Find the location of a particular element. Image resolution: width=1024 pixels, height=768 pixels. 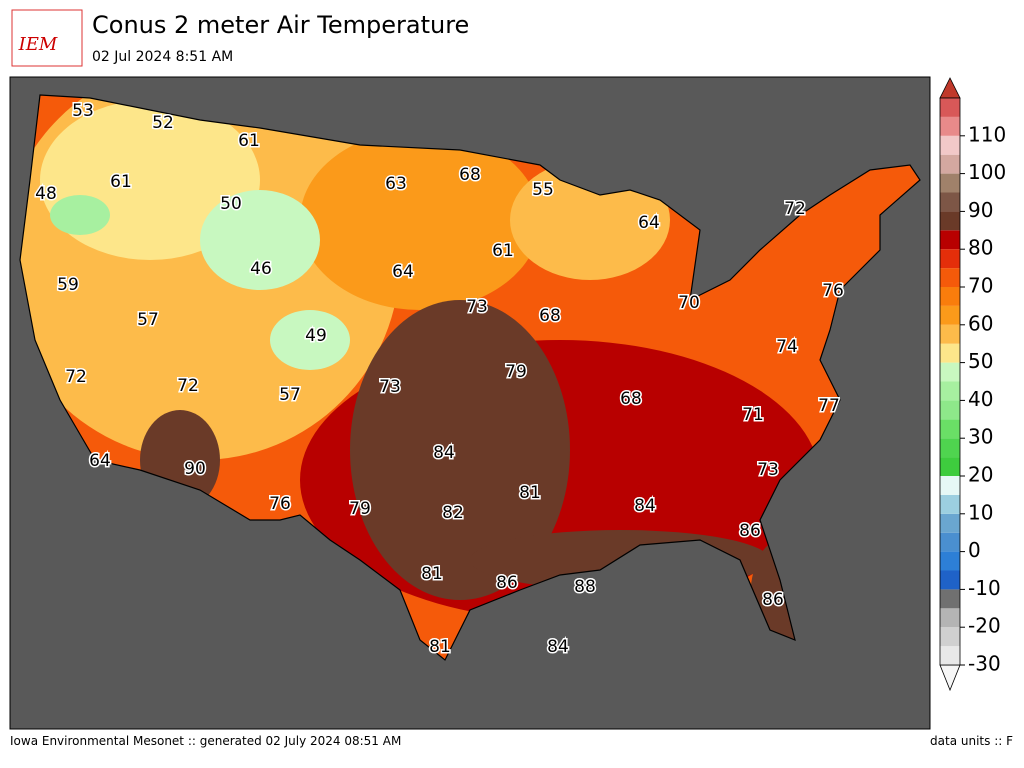

logo-text: IEM is located at coordinates (38, 44).